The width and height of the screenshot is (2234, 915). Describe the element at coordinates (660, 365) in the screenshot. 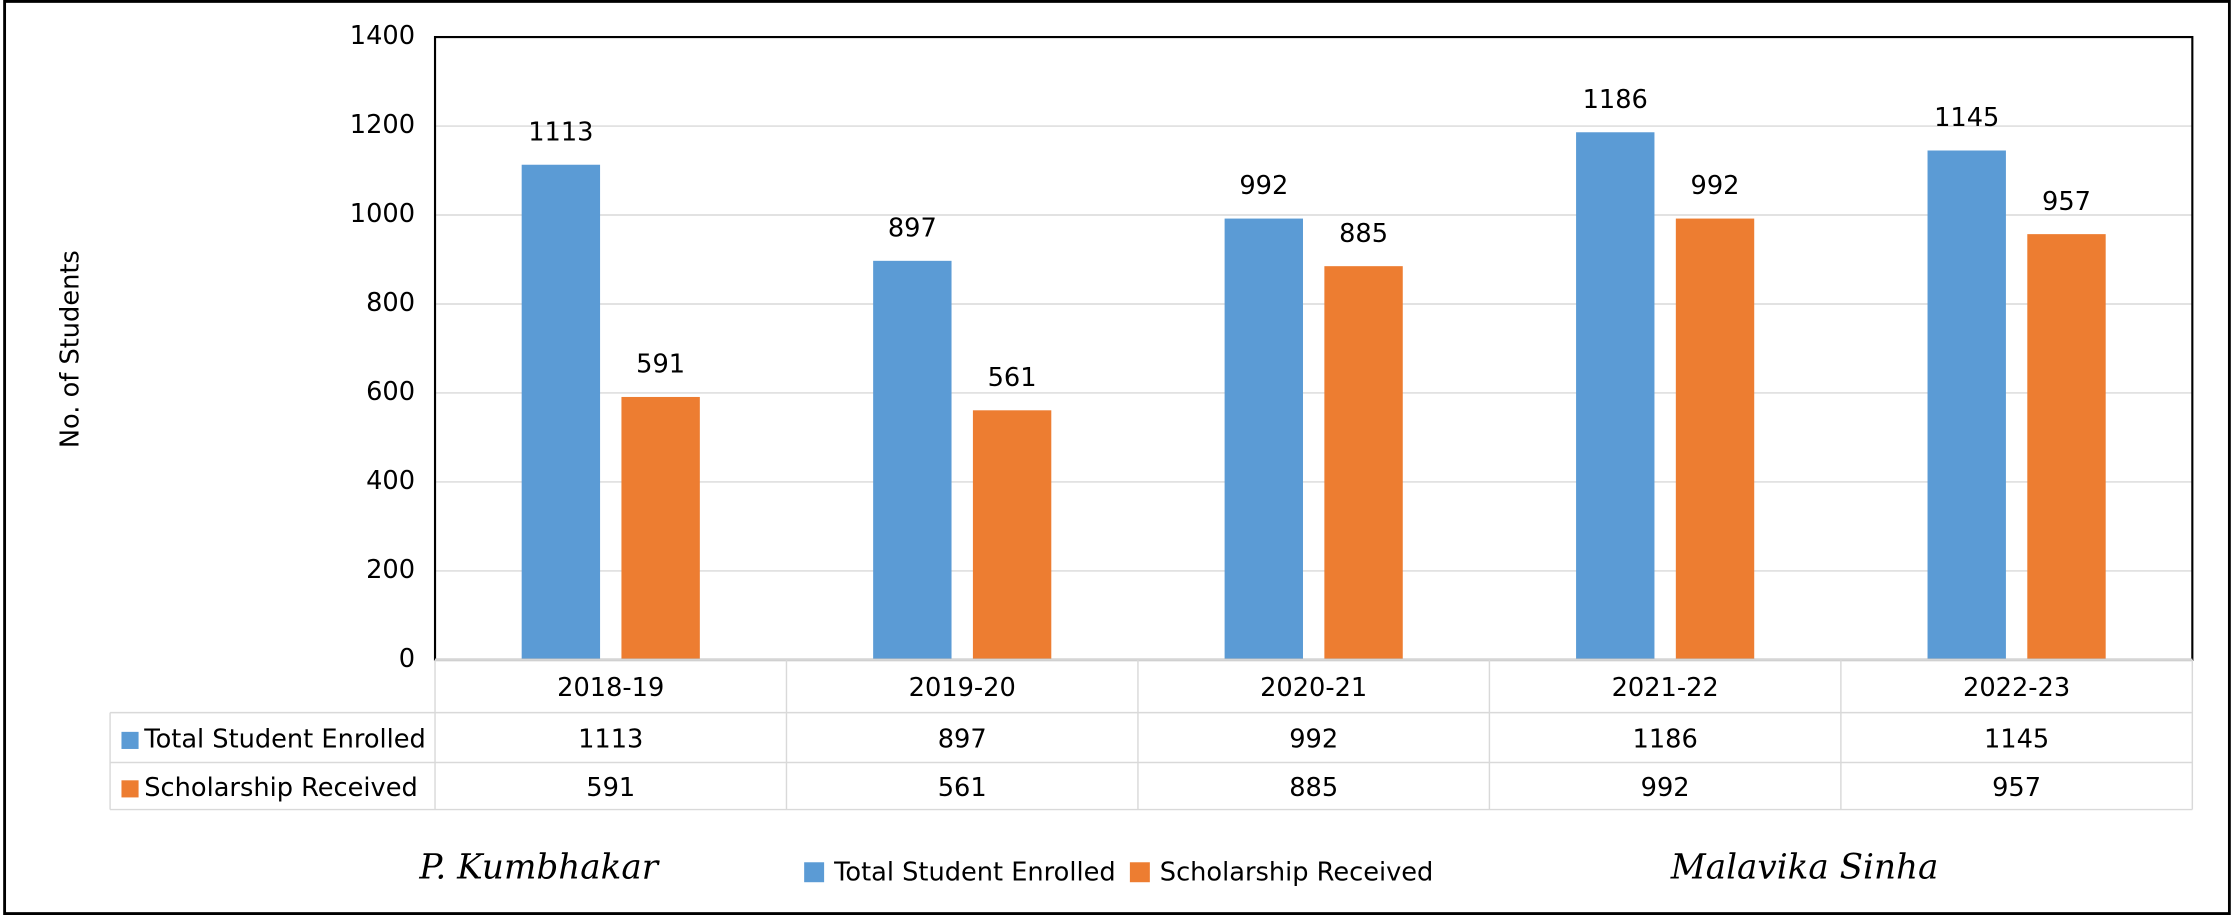

I see `data-label: 591` at that location.